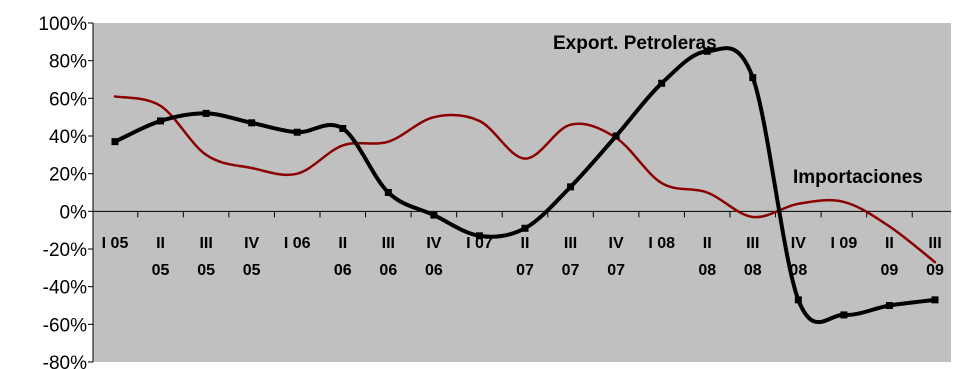 This screenshot has height=369, width=955. I want to click on x-tick-label-1: II 05, so click(161, 257).